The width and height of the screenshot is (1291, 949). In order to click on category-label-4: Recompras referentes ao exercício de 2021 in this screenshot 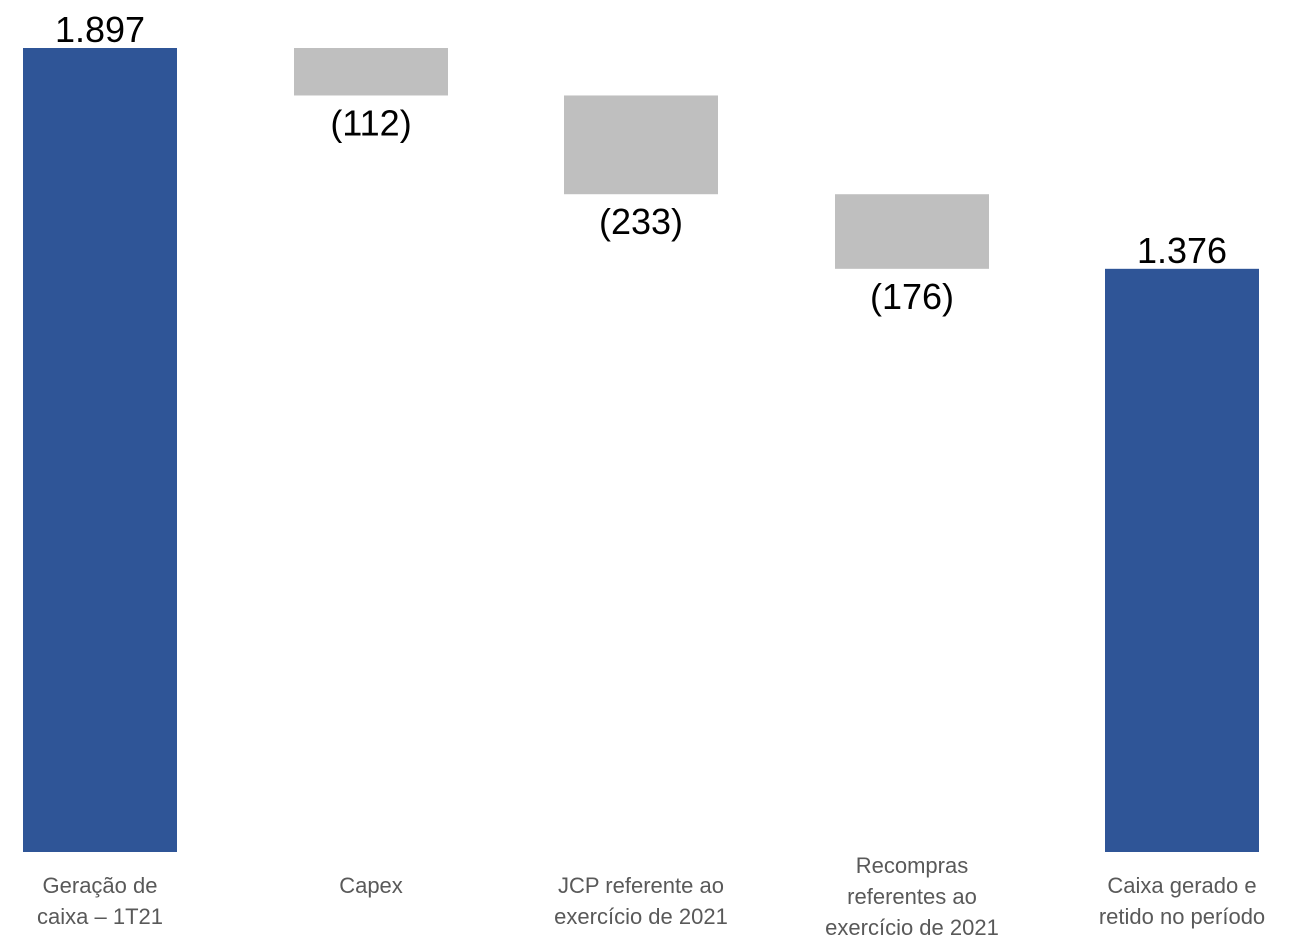, I will do `click(912, 896)`.